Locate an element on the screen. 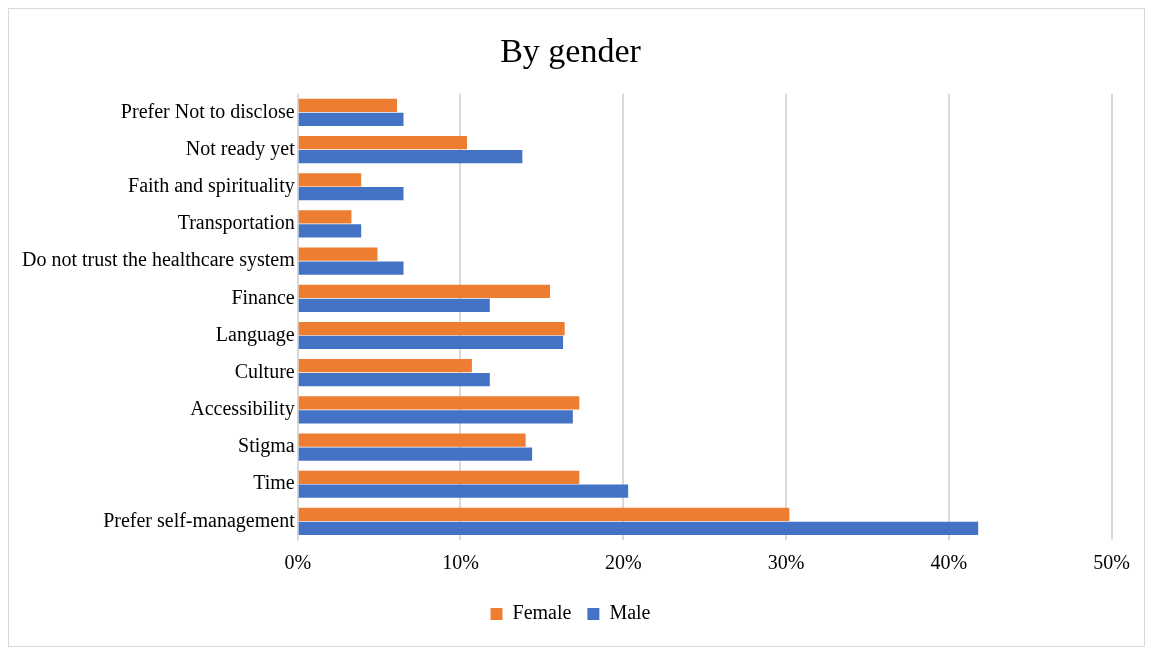 Image resolution: width=1153 pixels, height=655 pixels. y-tick-label: Language is located at coordinates (255, 334).